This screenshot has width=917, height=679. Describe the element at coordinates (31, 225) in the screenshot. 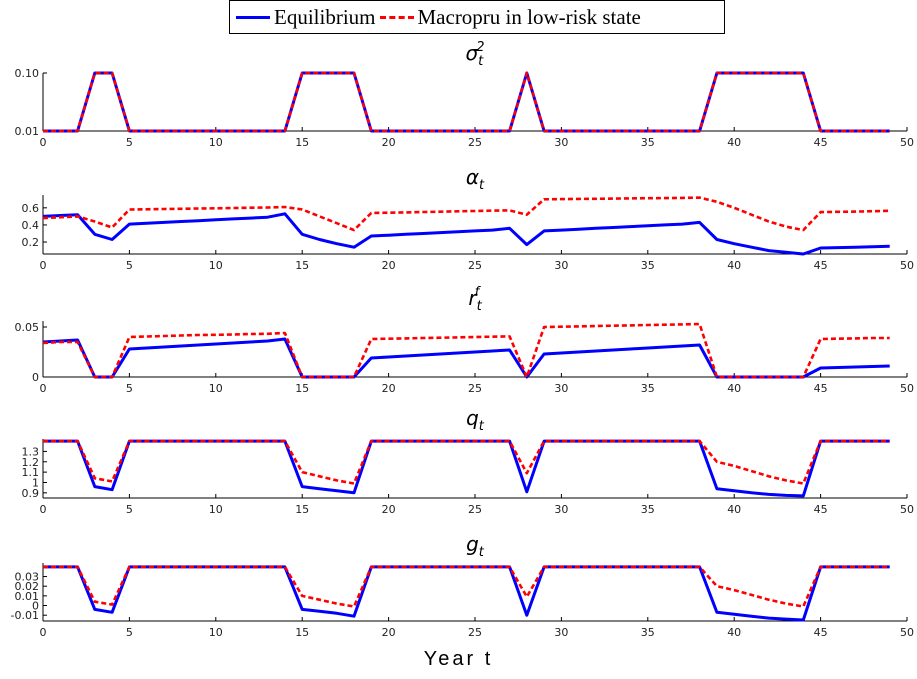

I see `y-tick-label: 0.4` at that location.